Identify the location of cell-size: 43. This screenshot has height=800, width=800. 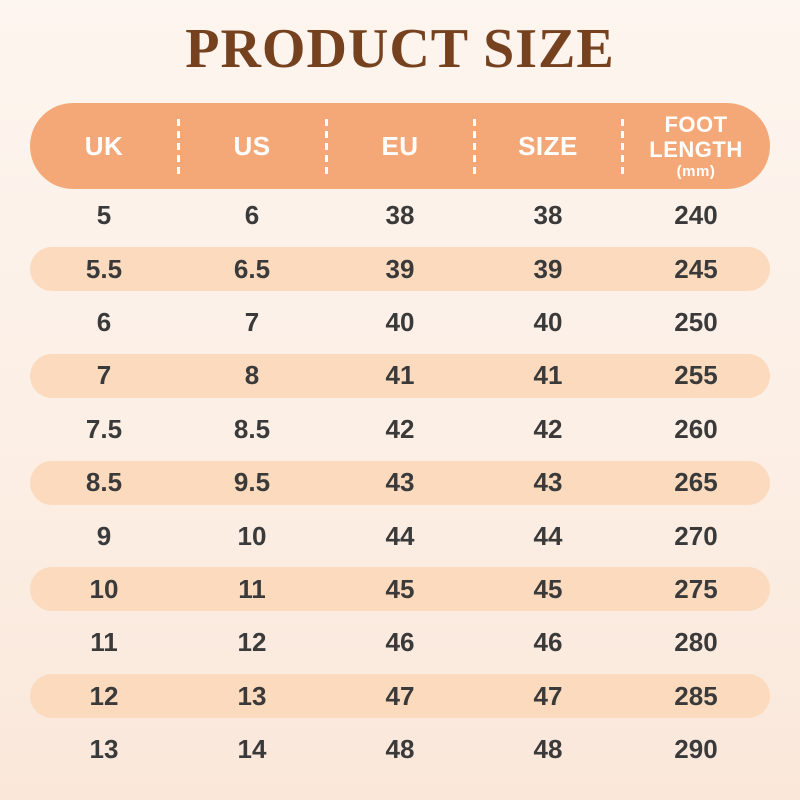
(548, 482).